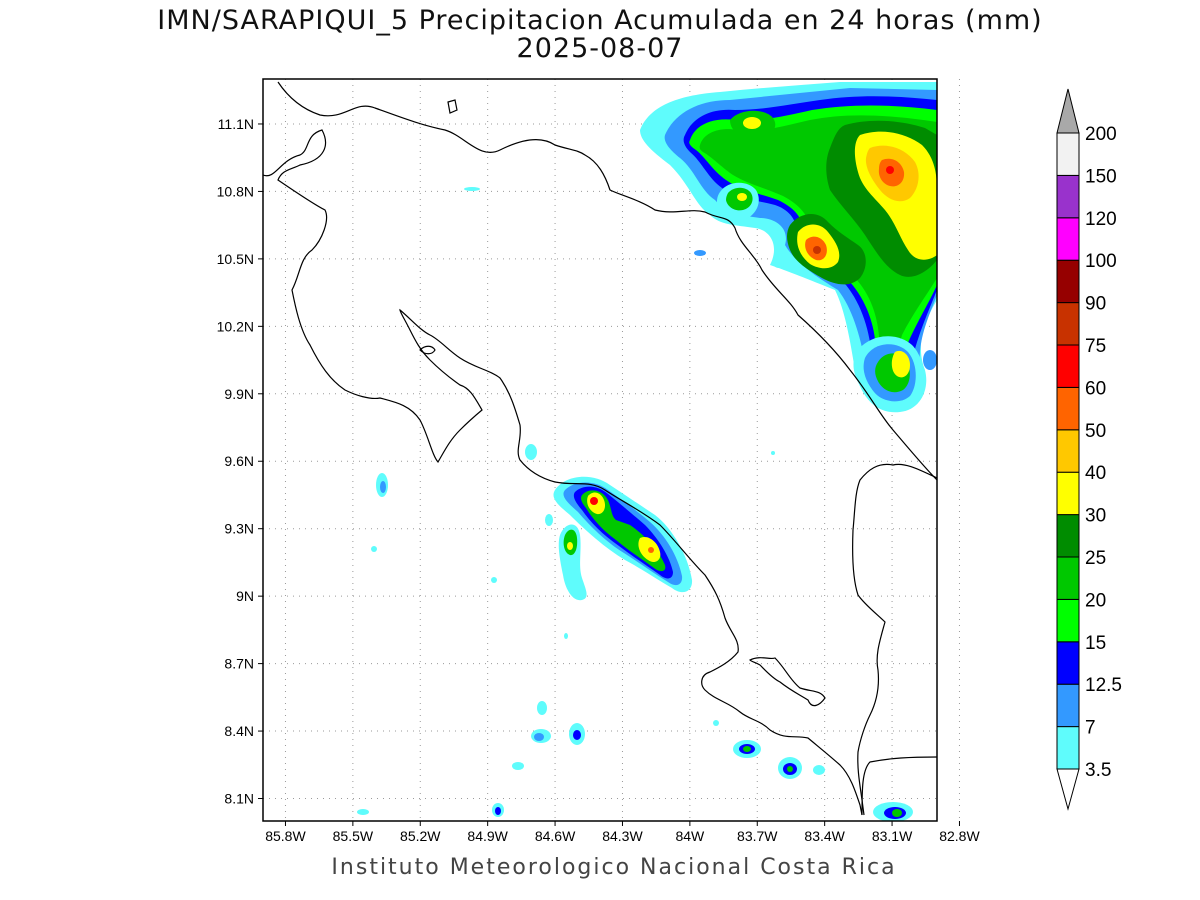  I want to click on lon-tick-label: 85.8W, so click(285, 836).